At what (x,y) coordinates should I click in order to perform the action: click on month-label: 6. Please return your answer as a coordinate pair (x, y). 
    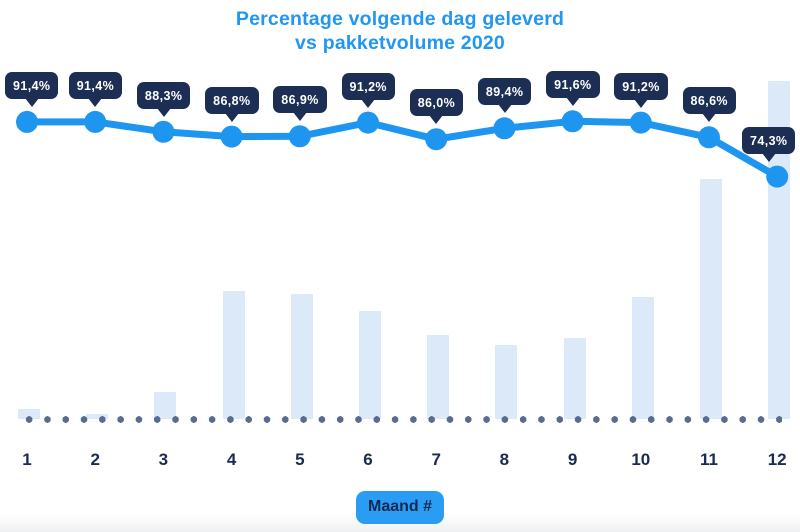
    Looking at the image, I should click on (368, 459).